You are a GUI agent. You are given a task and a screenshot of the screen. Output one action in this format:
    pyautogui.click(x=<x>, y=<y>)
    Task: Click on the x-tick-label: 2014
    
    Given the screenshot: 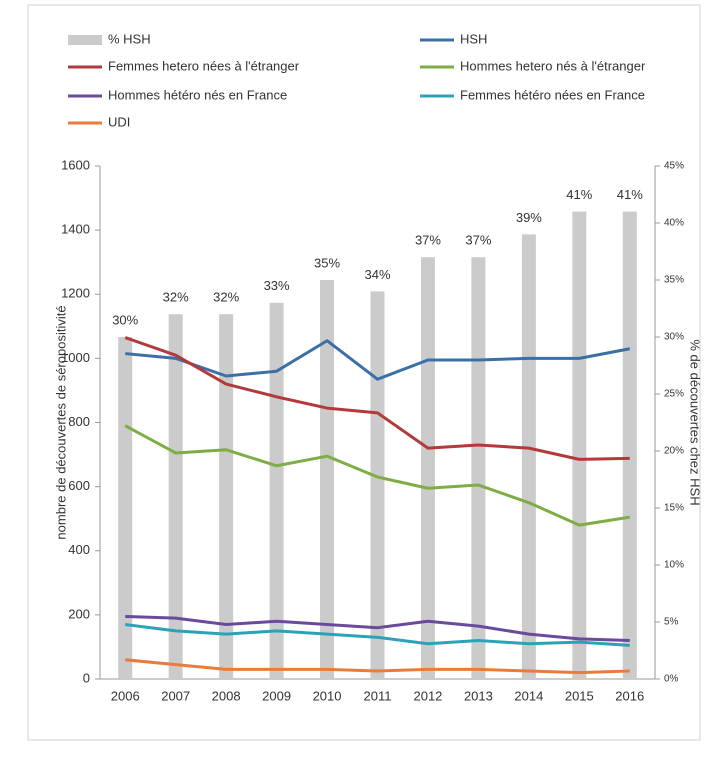 What is the action you would take?
    pyautogui.click(x=528, y=695)
    